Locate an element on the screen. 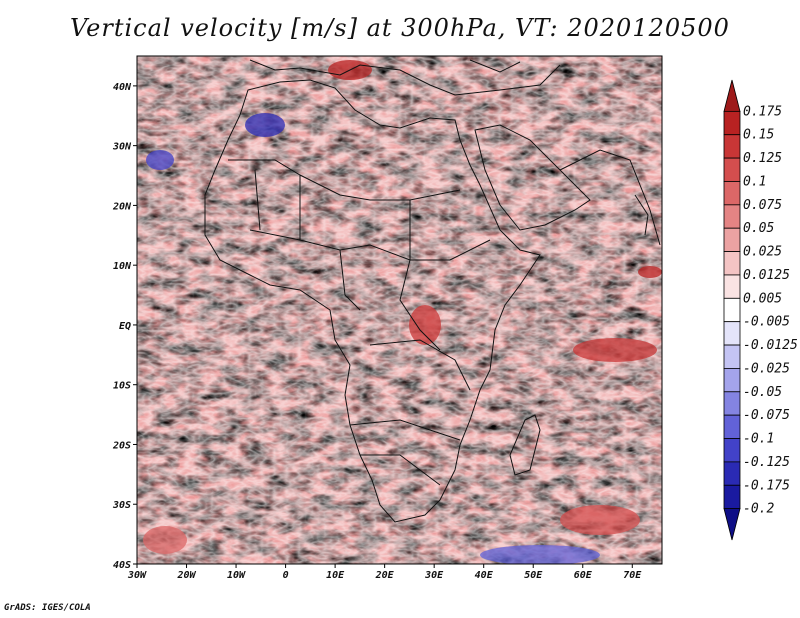 This screenshot has height=618, width=800. colorbar-label: 0.175 is located at coordinates (762, 111).